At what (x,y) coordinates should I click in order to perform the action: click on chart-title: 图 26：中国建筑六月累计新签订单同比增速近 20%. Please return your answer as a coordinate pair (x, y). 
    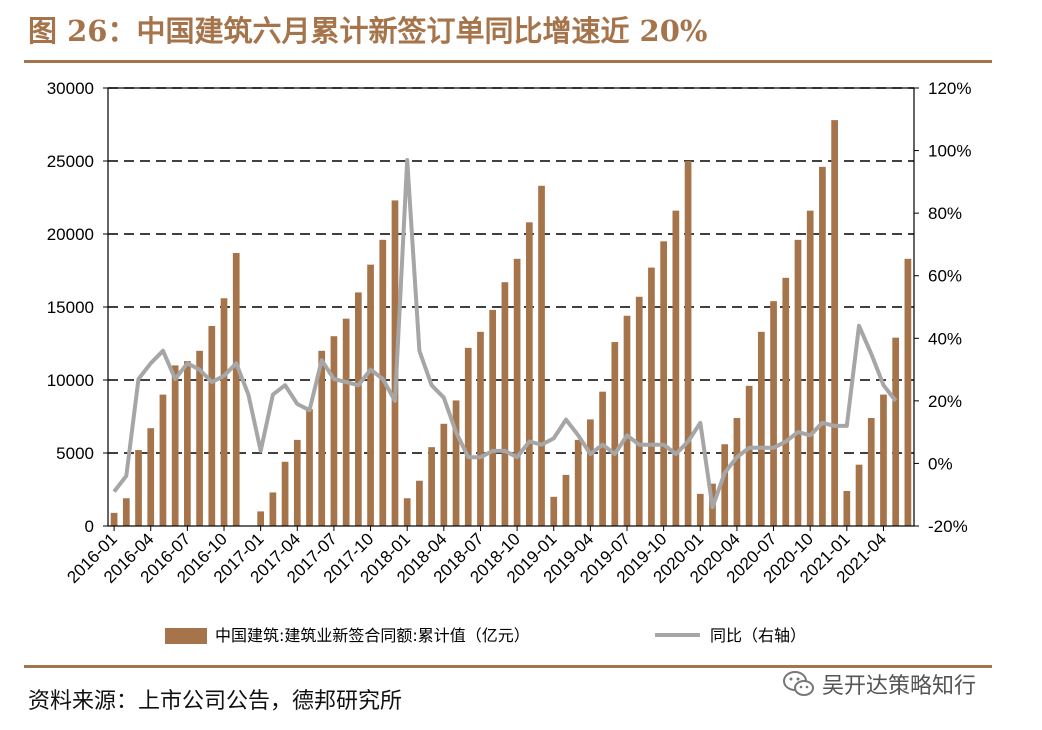
    Looking at the image, I should click on (368, 31).